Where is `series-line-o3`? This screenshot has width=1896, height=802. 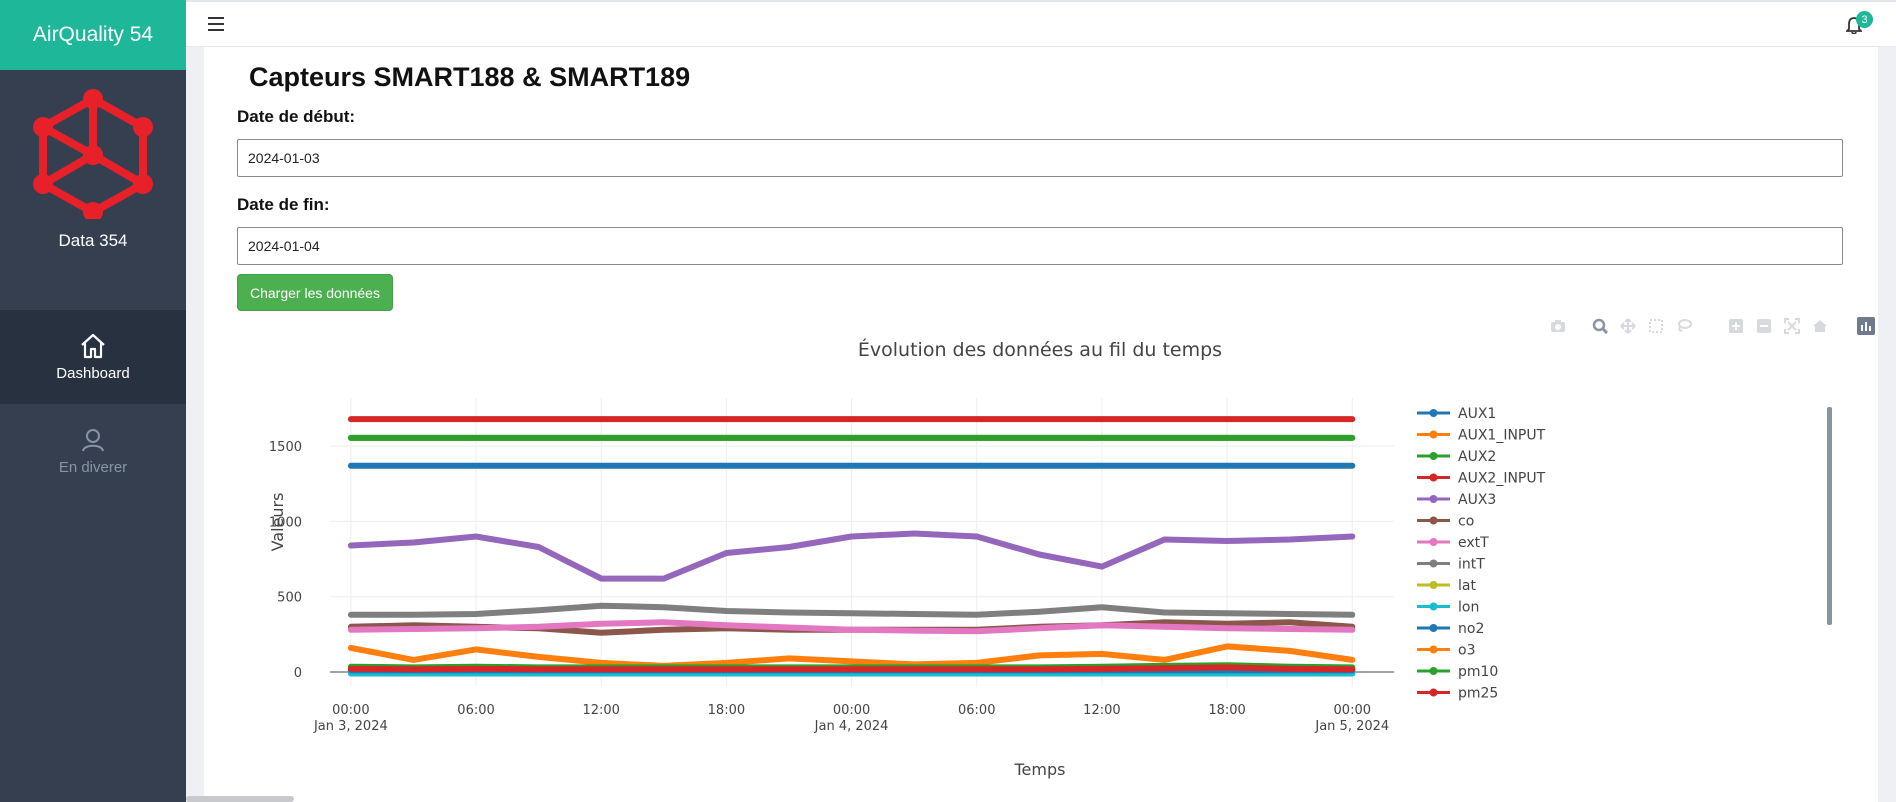 series-line-o3 is located at coordinates (851, 656).